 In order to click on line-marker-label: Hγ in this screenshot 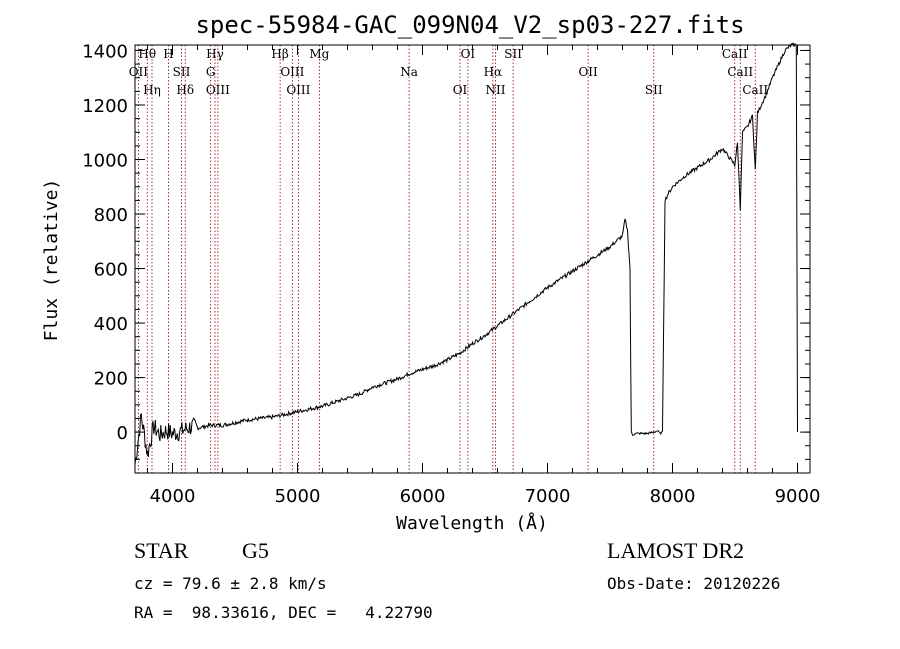, I will do `click(215, 54)`.